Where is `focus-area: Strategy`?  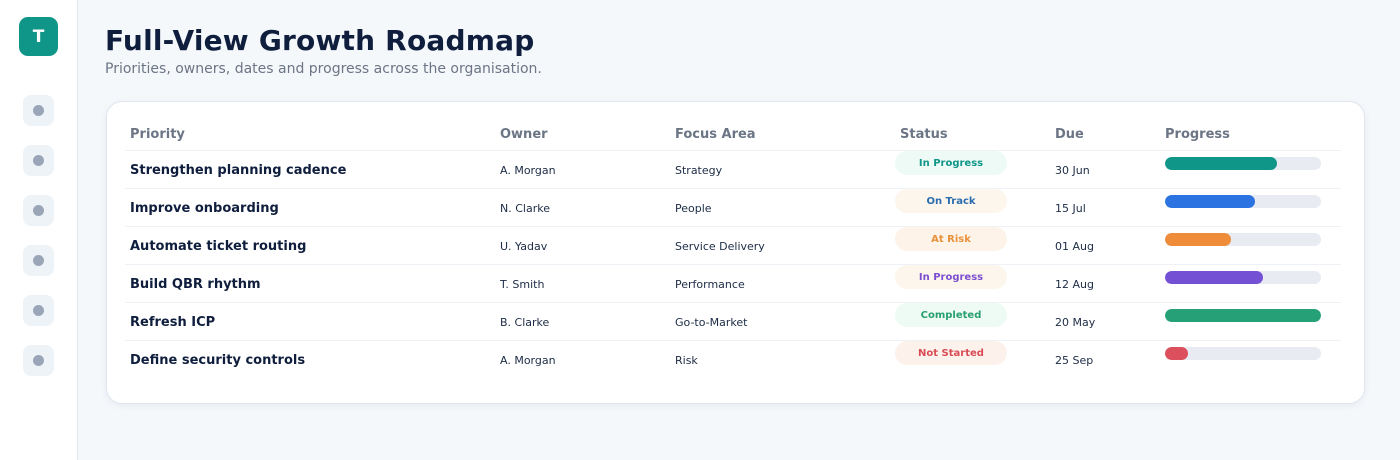
focus-area: Strategy is located at coordinates (699, 170).